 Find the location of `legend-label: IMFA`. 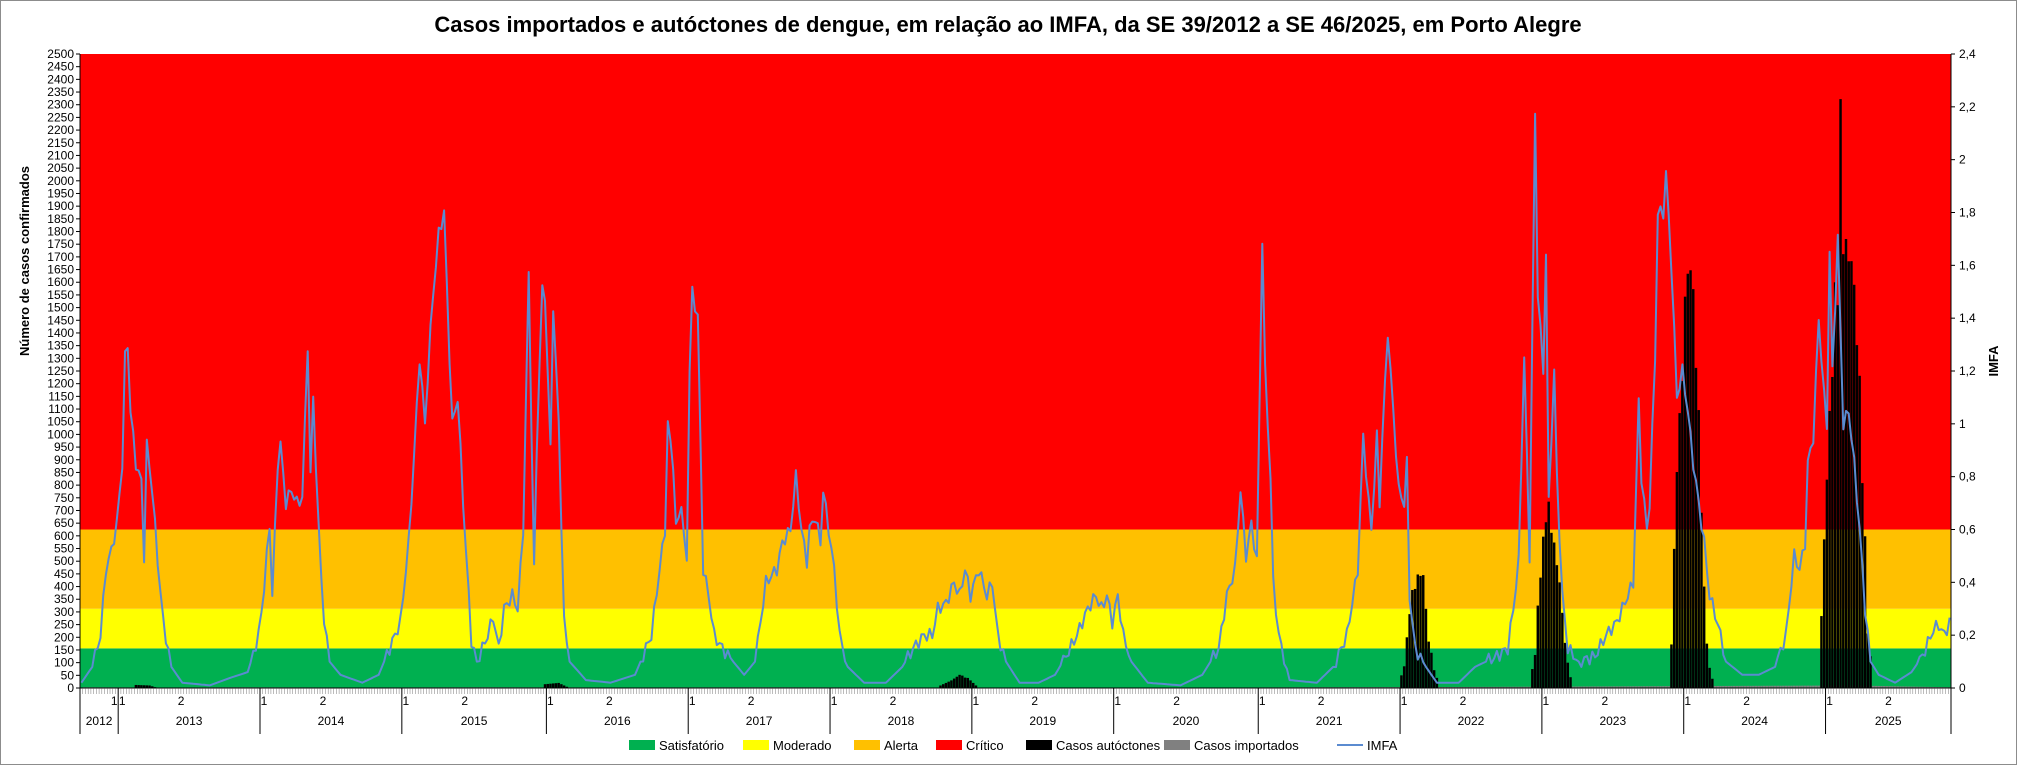

legend-label: IMFA is located at coordinates (1382, 745).